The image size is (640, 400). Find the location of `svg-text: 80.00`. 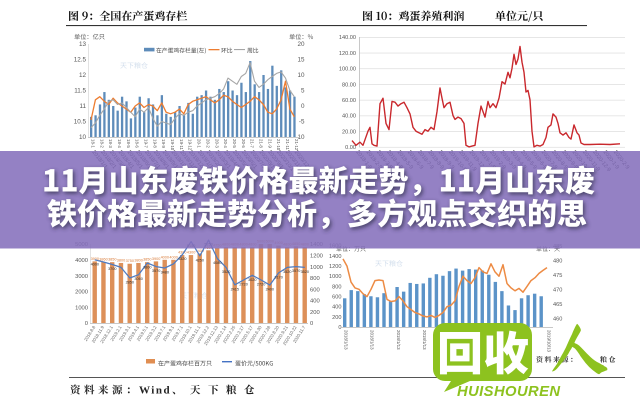

svg-text: 80.00 is located at coordinates (349, 85).